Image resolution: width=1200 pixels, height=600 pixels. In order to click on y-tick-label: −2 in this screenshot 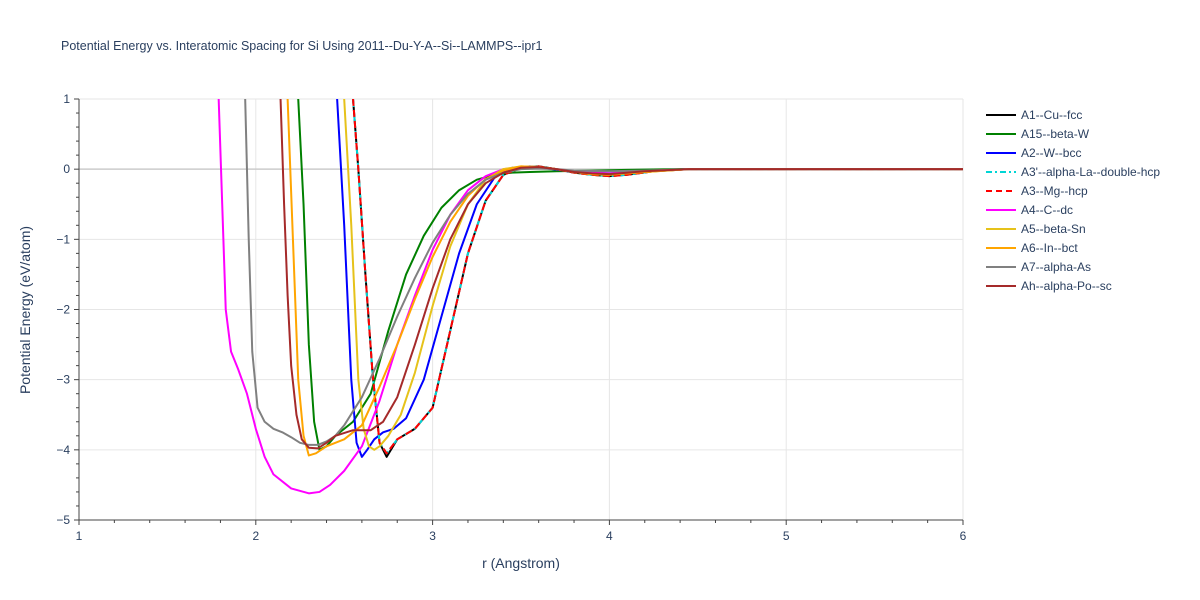, I will do `click(63, 310)`.